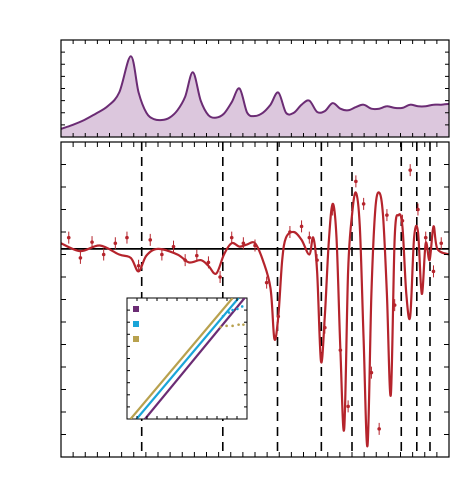 Image resolution: width=451 pixels, height=499 pixels. I want to click on inset-plot-area, so click(187, 358).